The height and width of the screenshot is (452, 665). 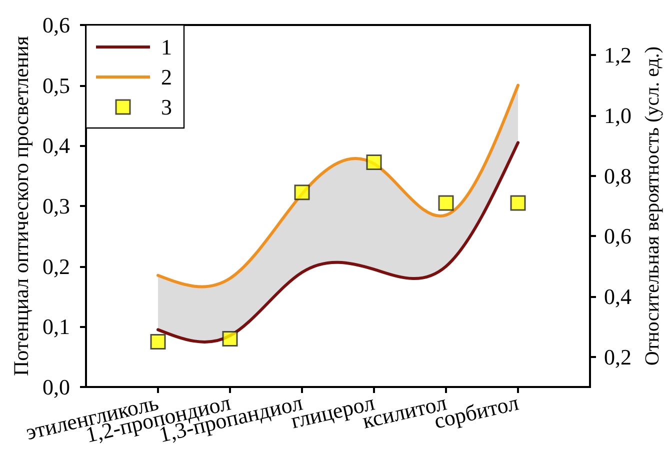 I want to click on y2-tick-label: 0,4, so click(x=618, y=296).